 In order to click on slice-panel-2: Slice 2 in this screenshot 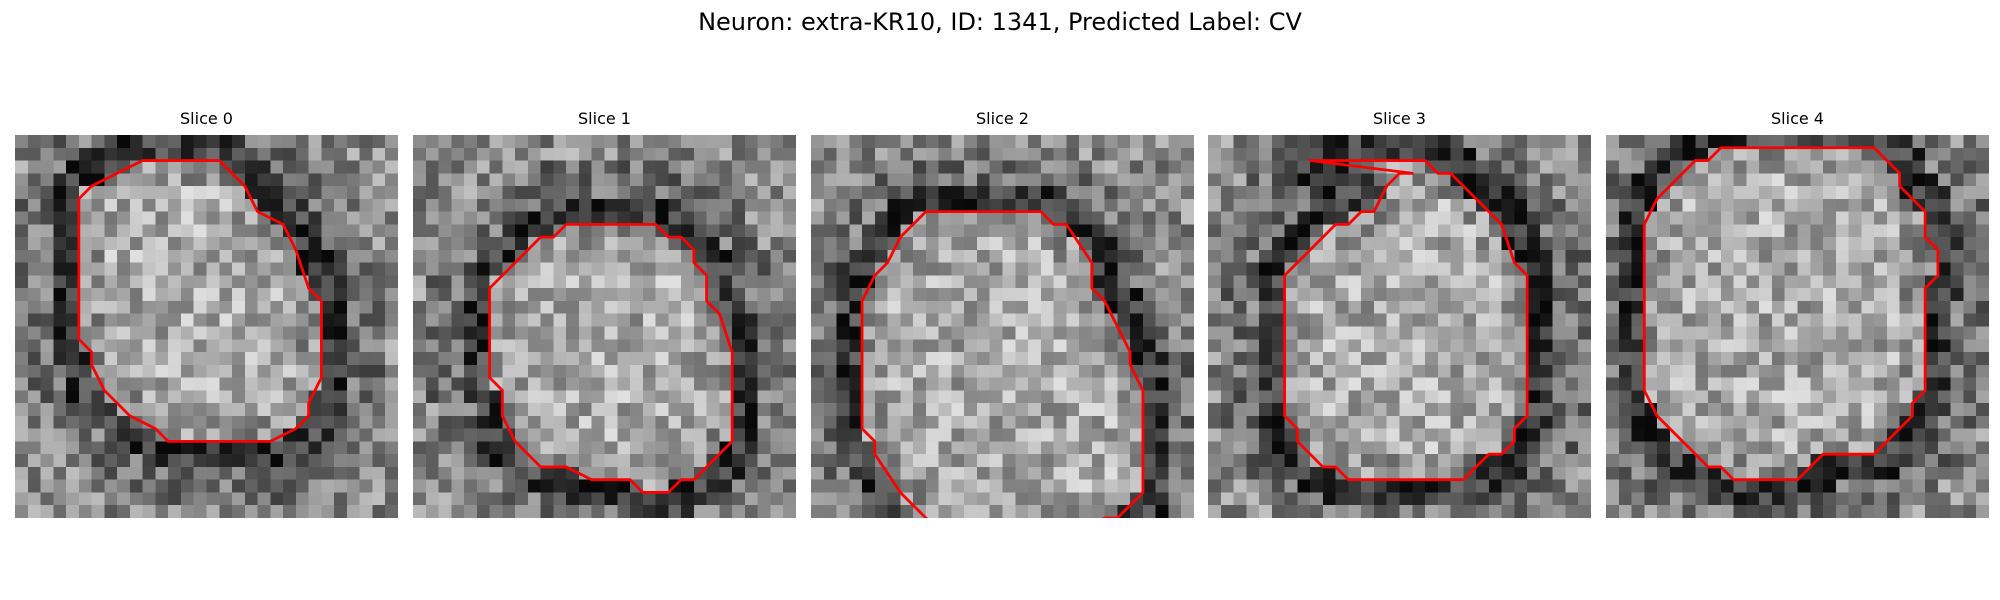, I will do `click(1002, 313)`.